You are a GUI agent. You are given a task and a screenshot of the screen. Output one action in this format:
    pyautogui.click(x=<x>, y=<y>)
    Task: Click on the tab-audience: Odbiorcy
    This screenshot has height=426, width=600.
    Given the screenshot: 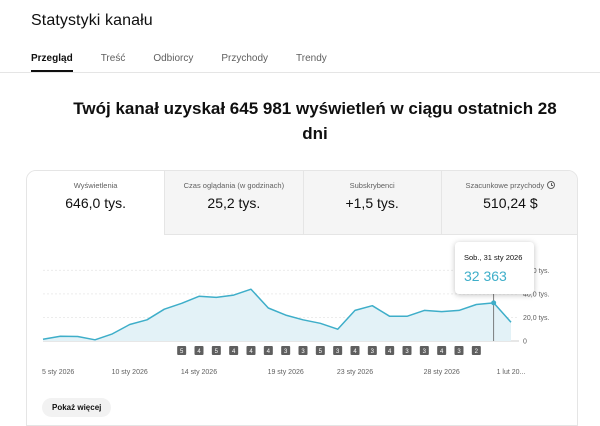 What is the action you would take?
    pyautogui.click(x=173, y=58)
    